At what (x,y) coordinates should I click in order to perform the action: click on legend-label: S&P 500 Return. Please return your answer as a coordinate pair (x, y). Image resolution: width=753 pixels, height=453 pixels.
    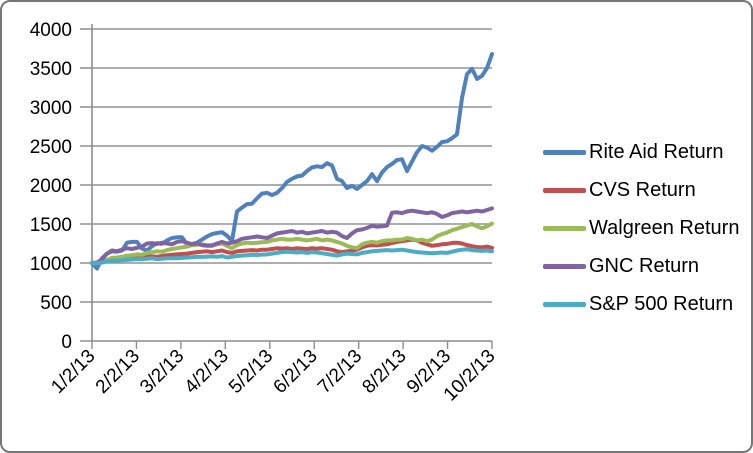
    Looking at the image, I should click on (661, 304).